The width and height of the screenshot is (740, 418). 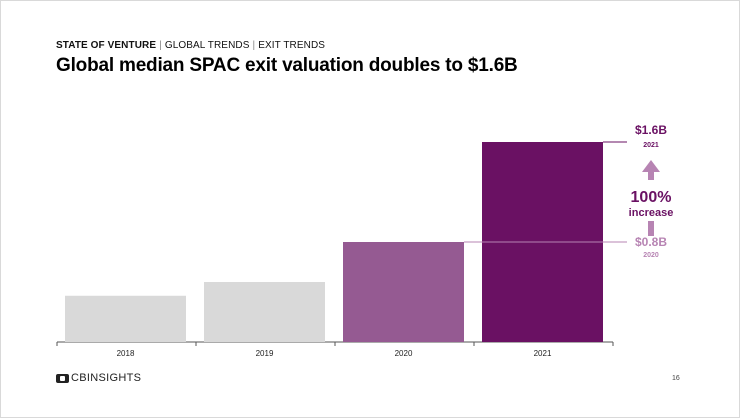 What do you see at coordinates (106, 45) in the screenshot?
I see `breadcrumb-section: STATE OF VENTURE` at bounding box center [106, 45].